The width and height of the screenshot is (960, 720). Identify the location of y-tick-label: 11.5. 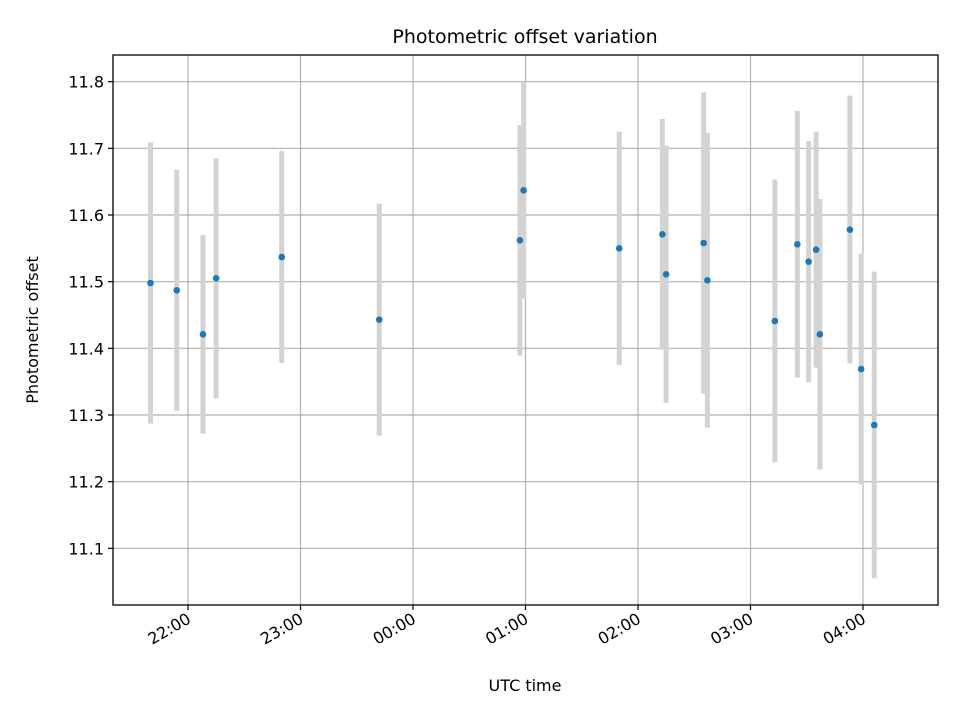
(86, 282).